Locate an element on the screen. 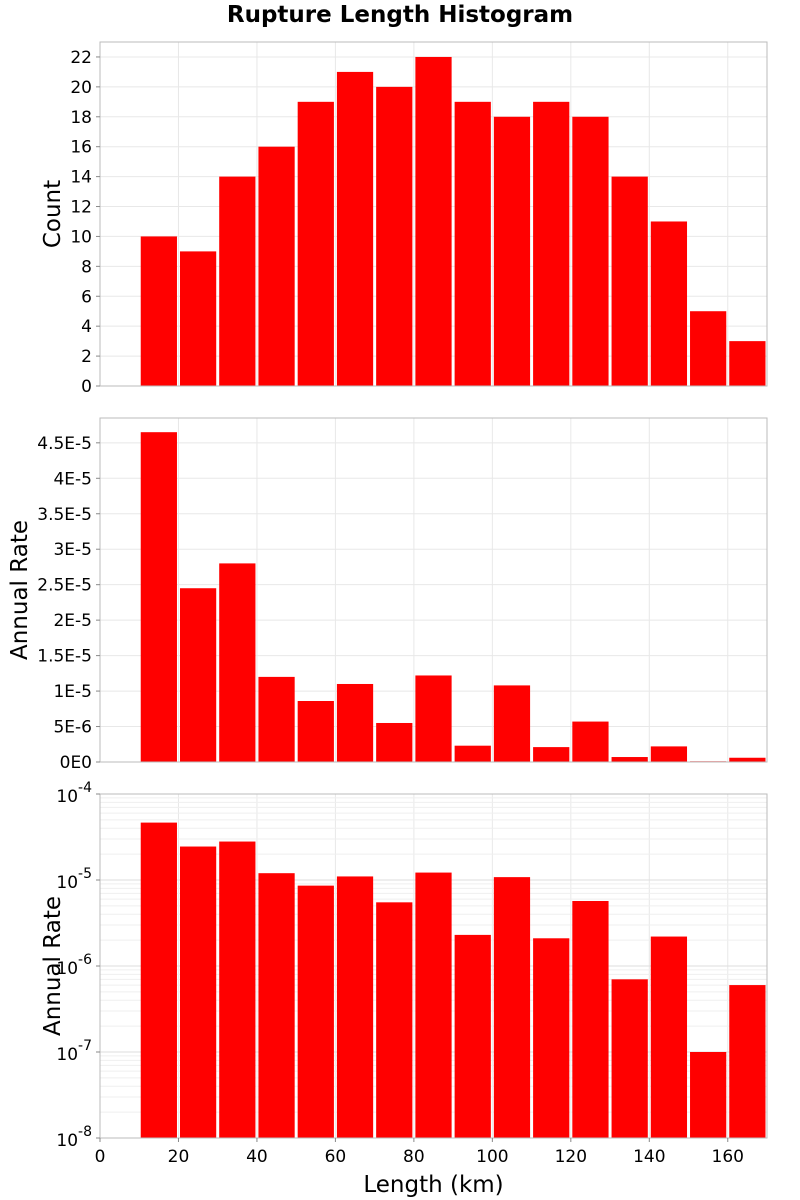  y-tick-label: 20 is located at coordinates (81, 88).